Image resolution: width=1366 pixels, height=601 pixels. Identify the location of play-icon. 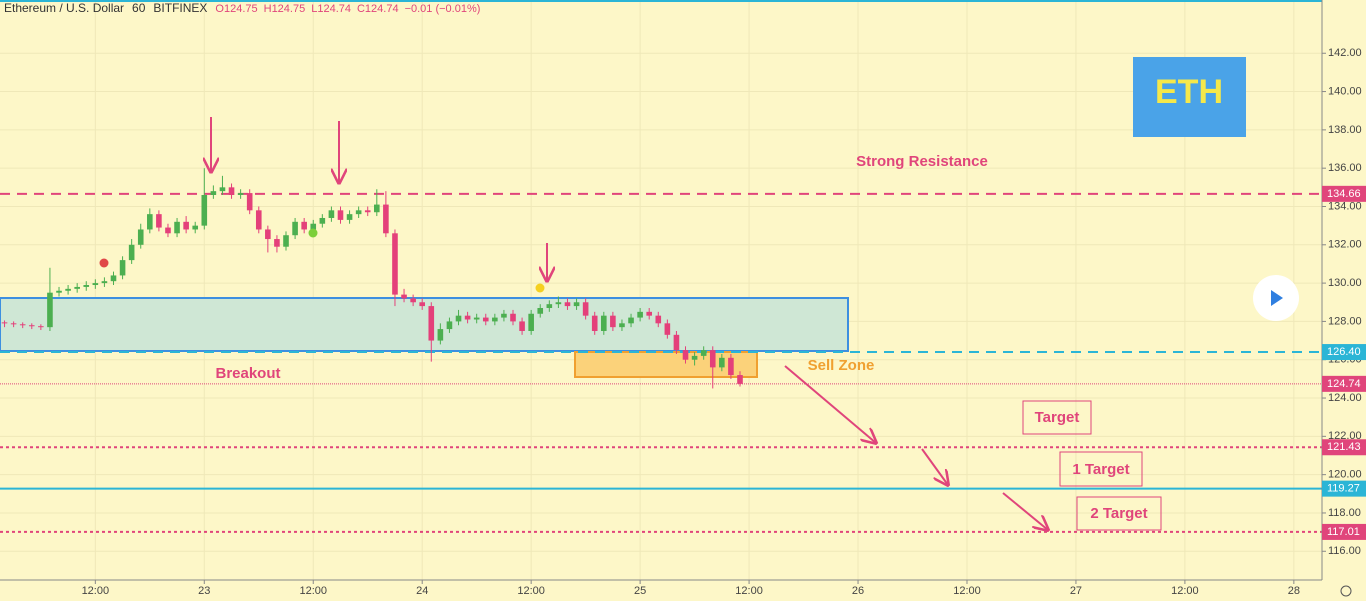
(1277, 298).